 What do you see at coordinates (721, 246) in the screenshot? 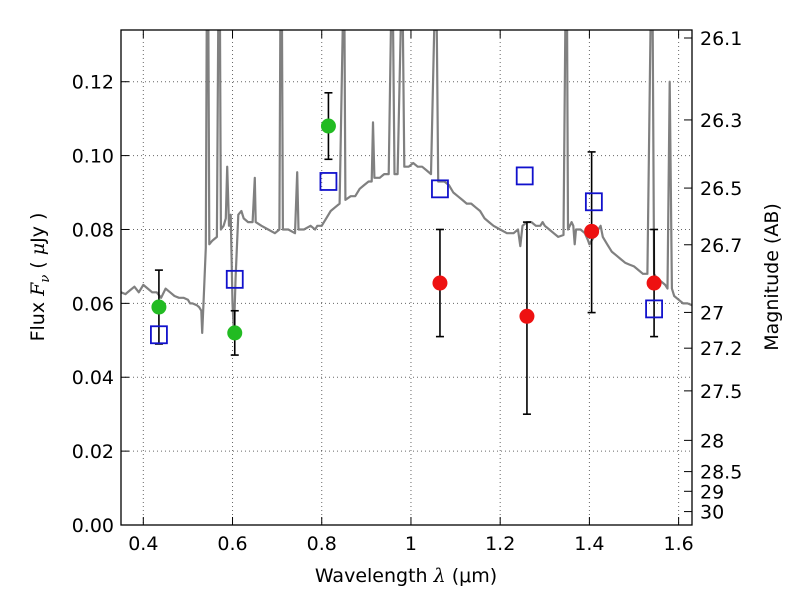
I see `magnitude-tick-label: 26.7` at bounding box center [721, 246].